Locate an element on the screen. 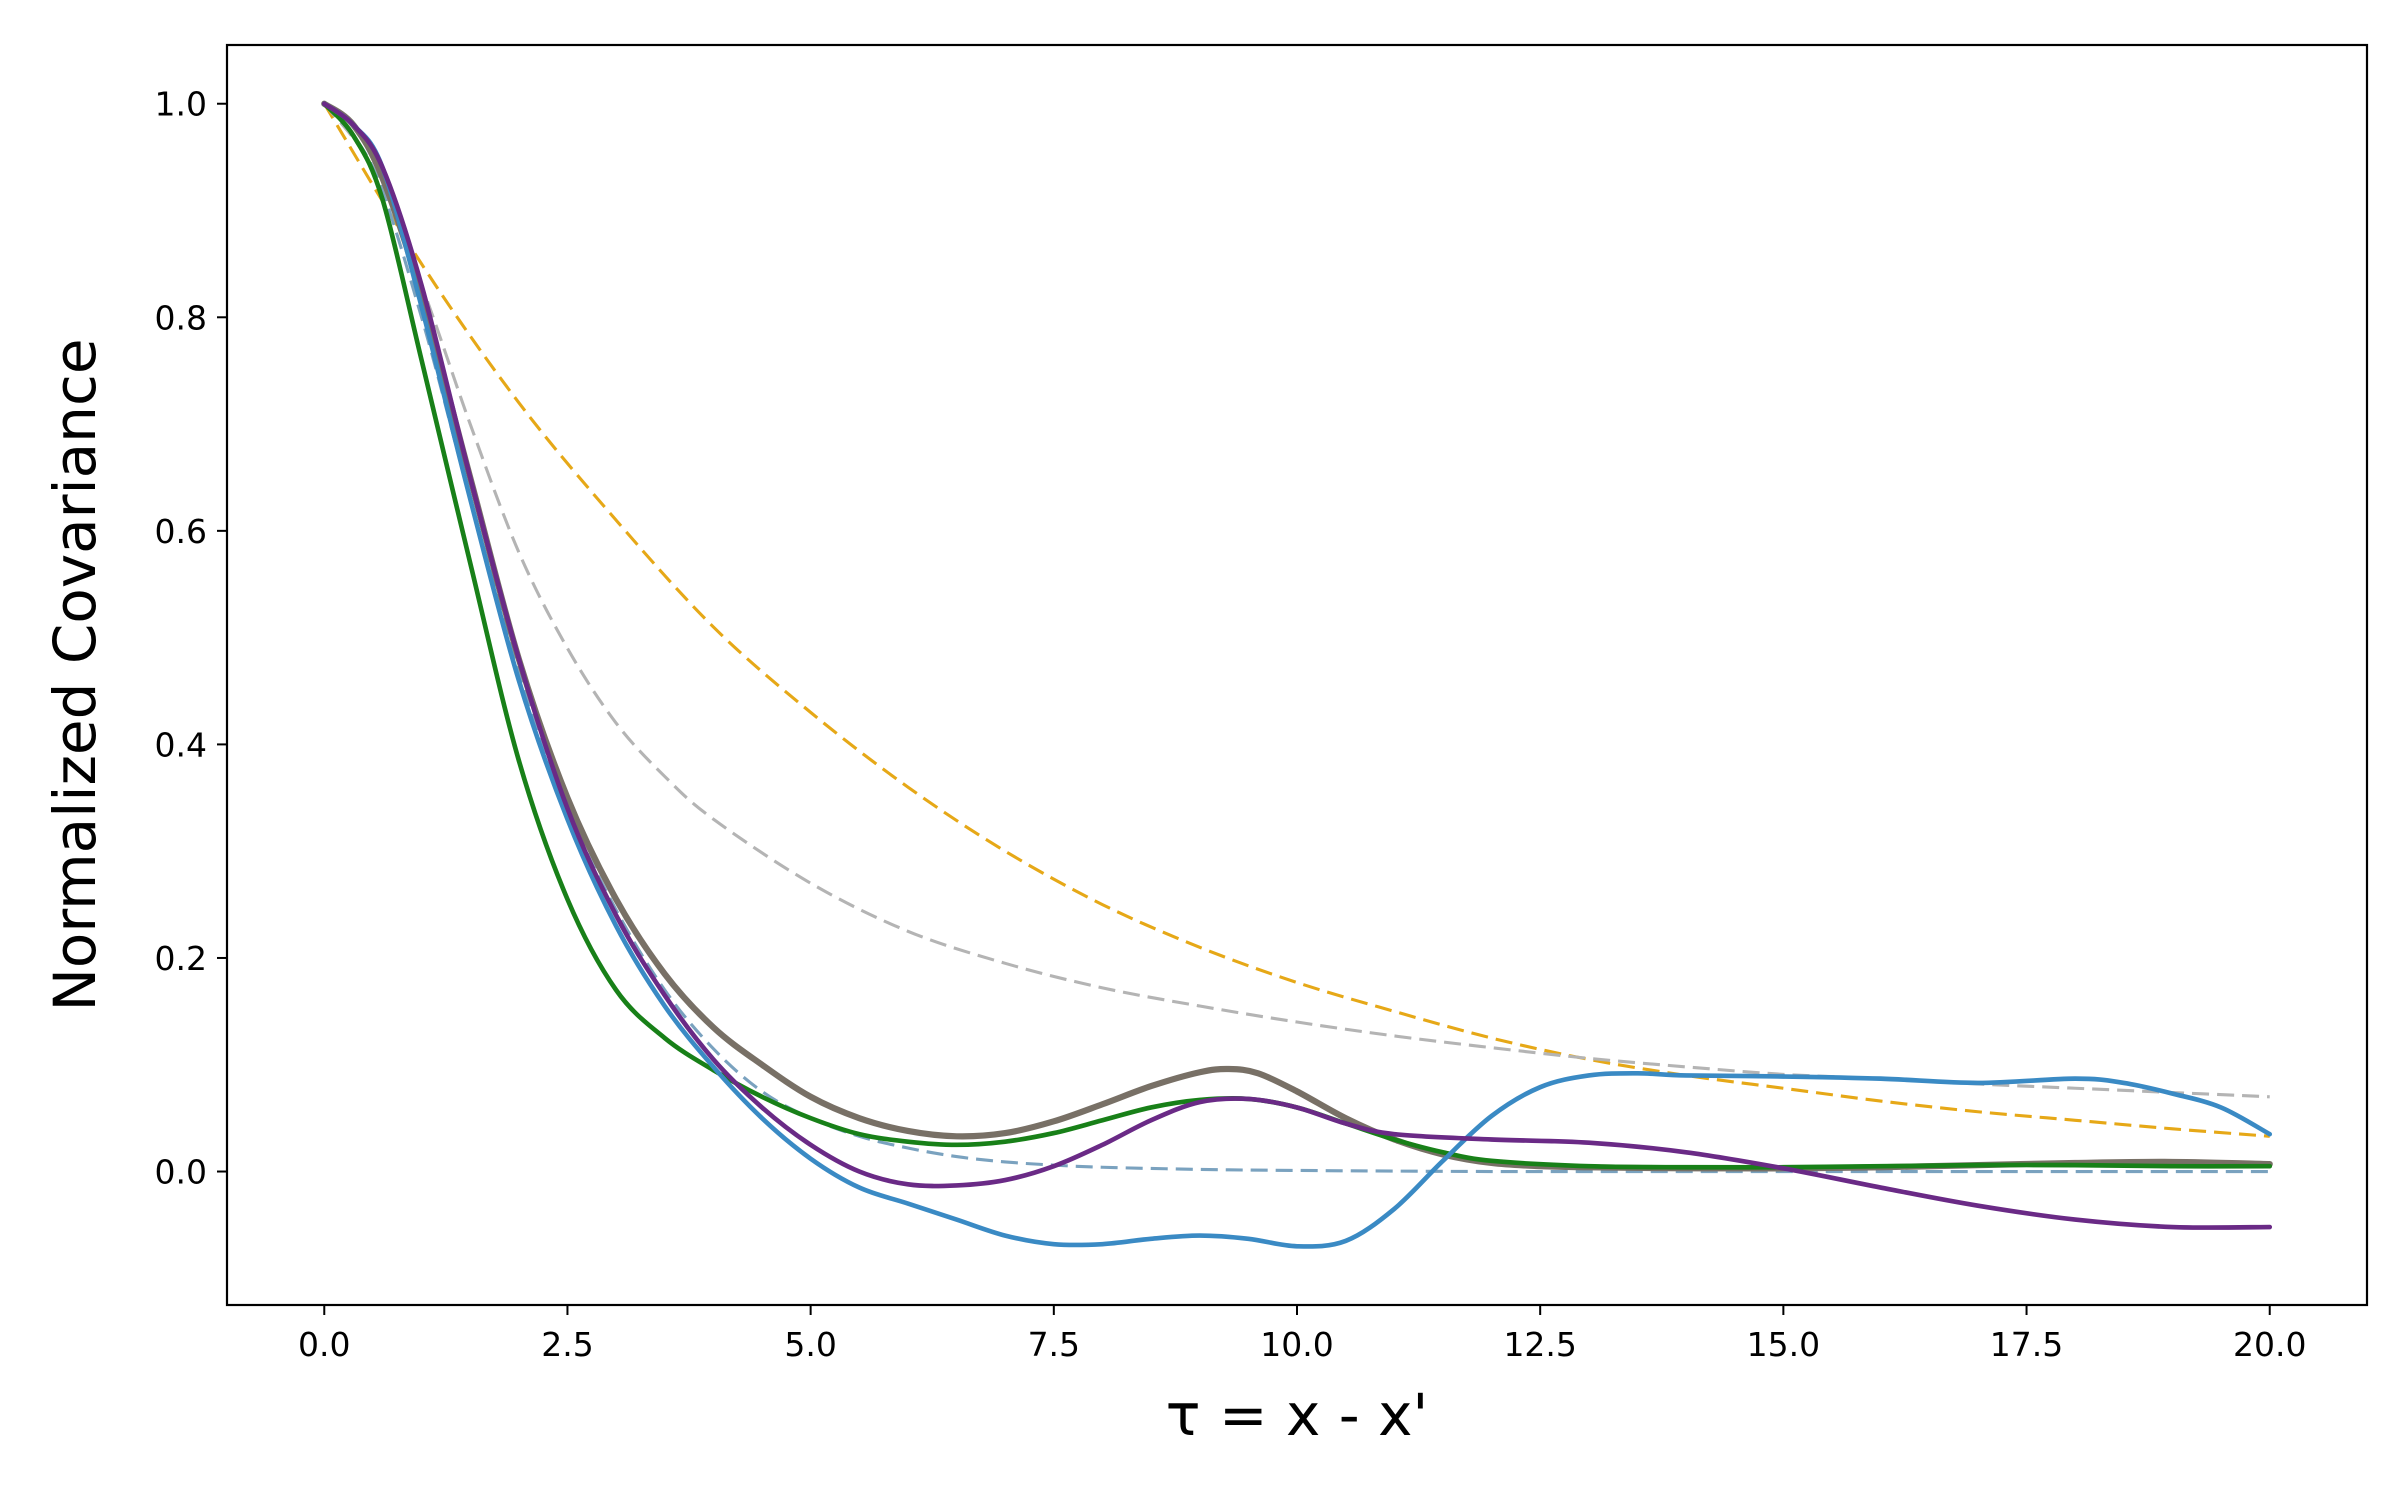 This screenshot has height=1500, width=2400. y-tick-label: 1.0 is located at coordinates (181, 104).